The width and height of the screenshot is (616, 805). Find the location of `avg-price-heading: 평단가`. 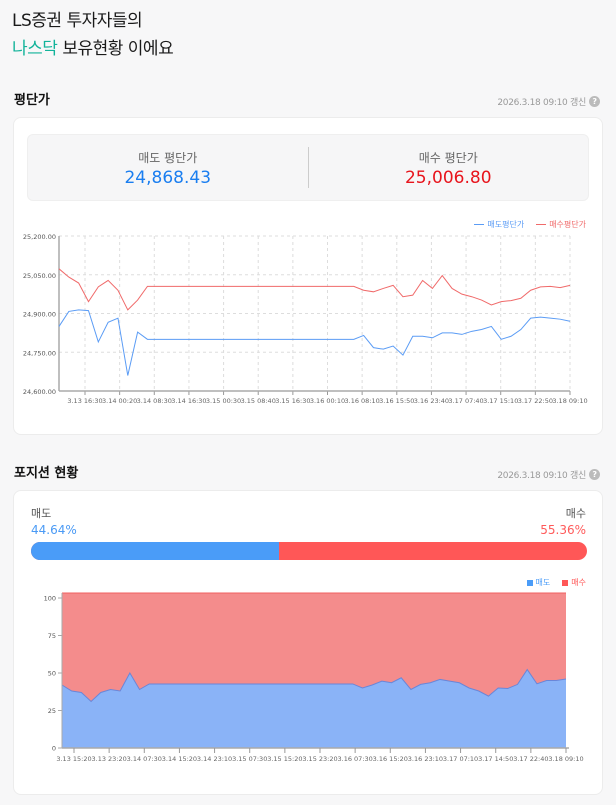

avg-price-heading: 평단가 is located at coordinates (32, 100).